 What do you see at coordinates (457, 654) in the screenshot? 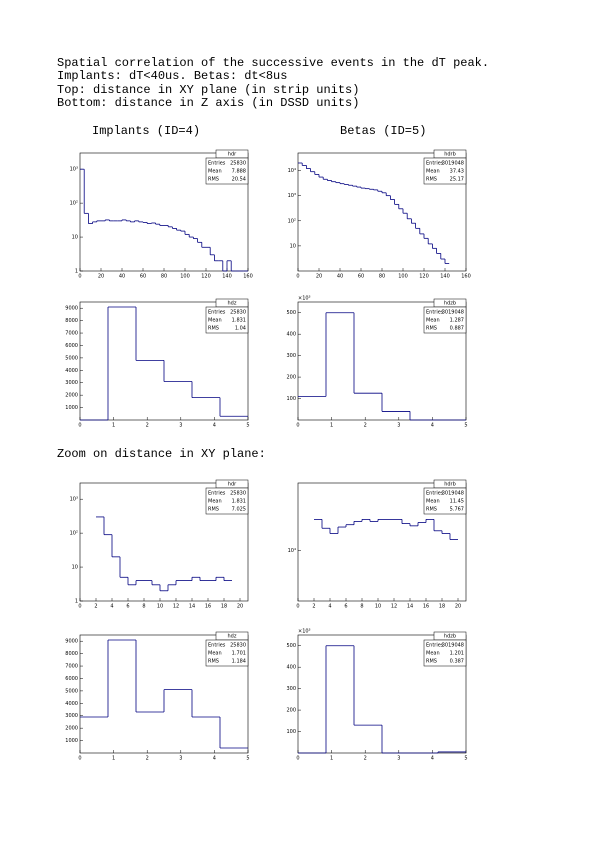
I see `stats-value: 1.201` at bounding box center [457, 654].